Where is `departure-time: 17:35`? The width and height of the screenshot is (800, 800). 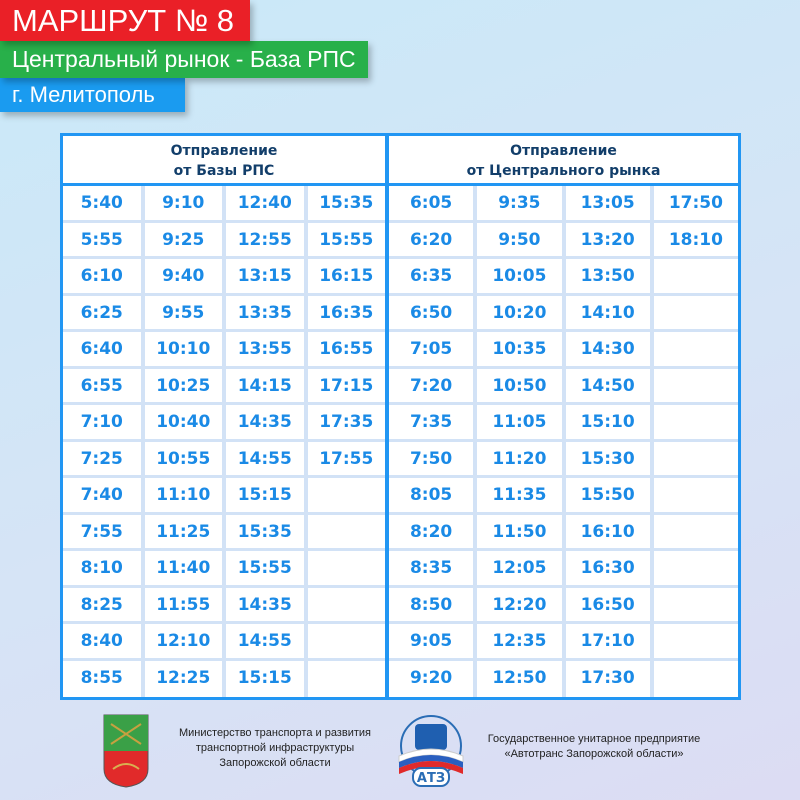 departure-time: 17:35 is located at coordinates (346, 422).